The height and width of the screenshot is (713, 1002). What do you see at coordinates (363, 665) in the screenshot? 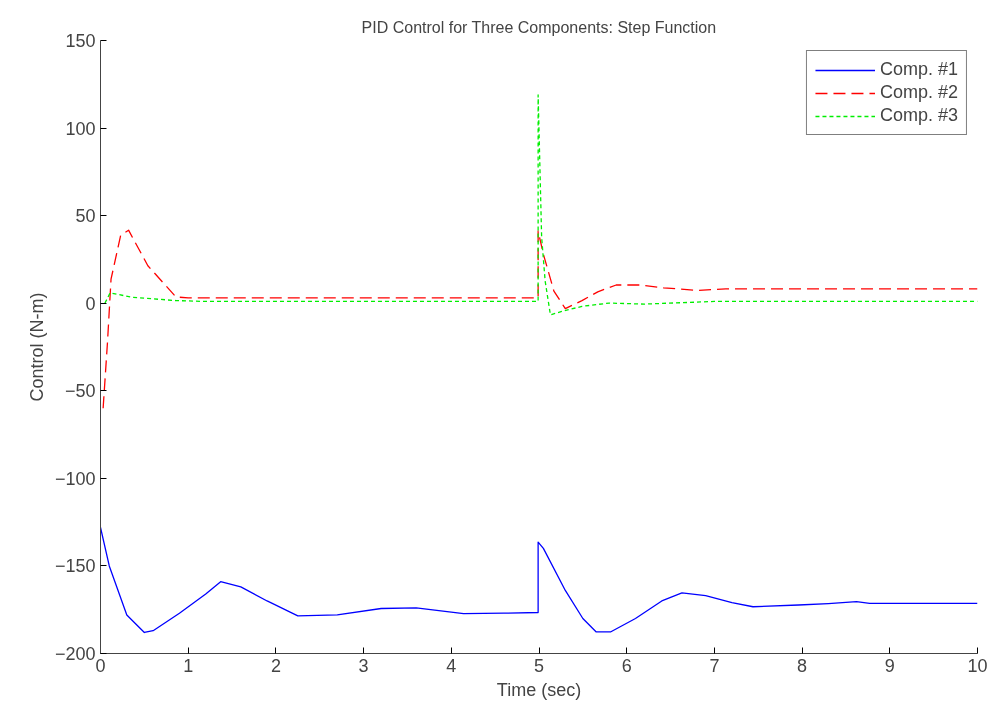
I see `x-tick-label: 3` at bounding box center [363, 665].